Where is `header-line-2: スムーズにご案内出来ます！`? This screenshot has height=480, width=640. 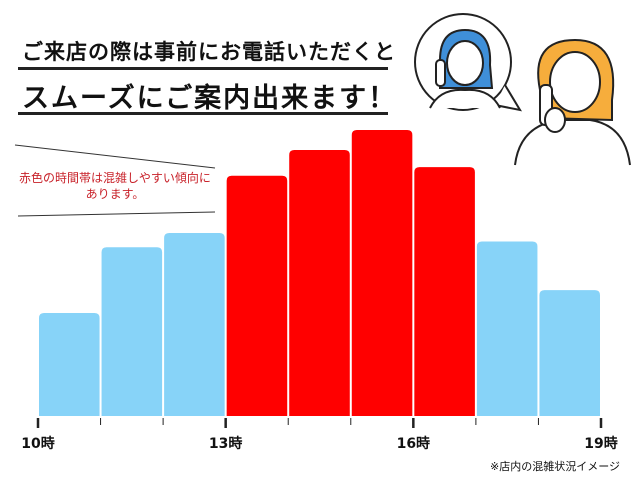
header-line-2: スムーズにご案内出来ます！ is located at coordinates (210, 98).